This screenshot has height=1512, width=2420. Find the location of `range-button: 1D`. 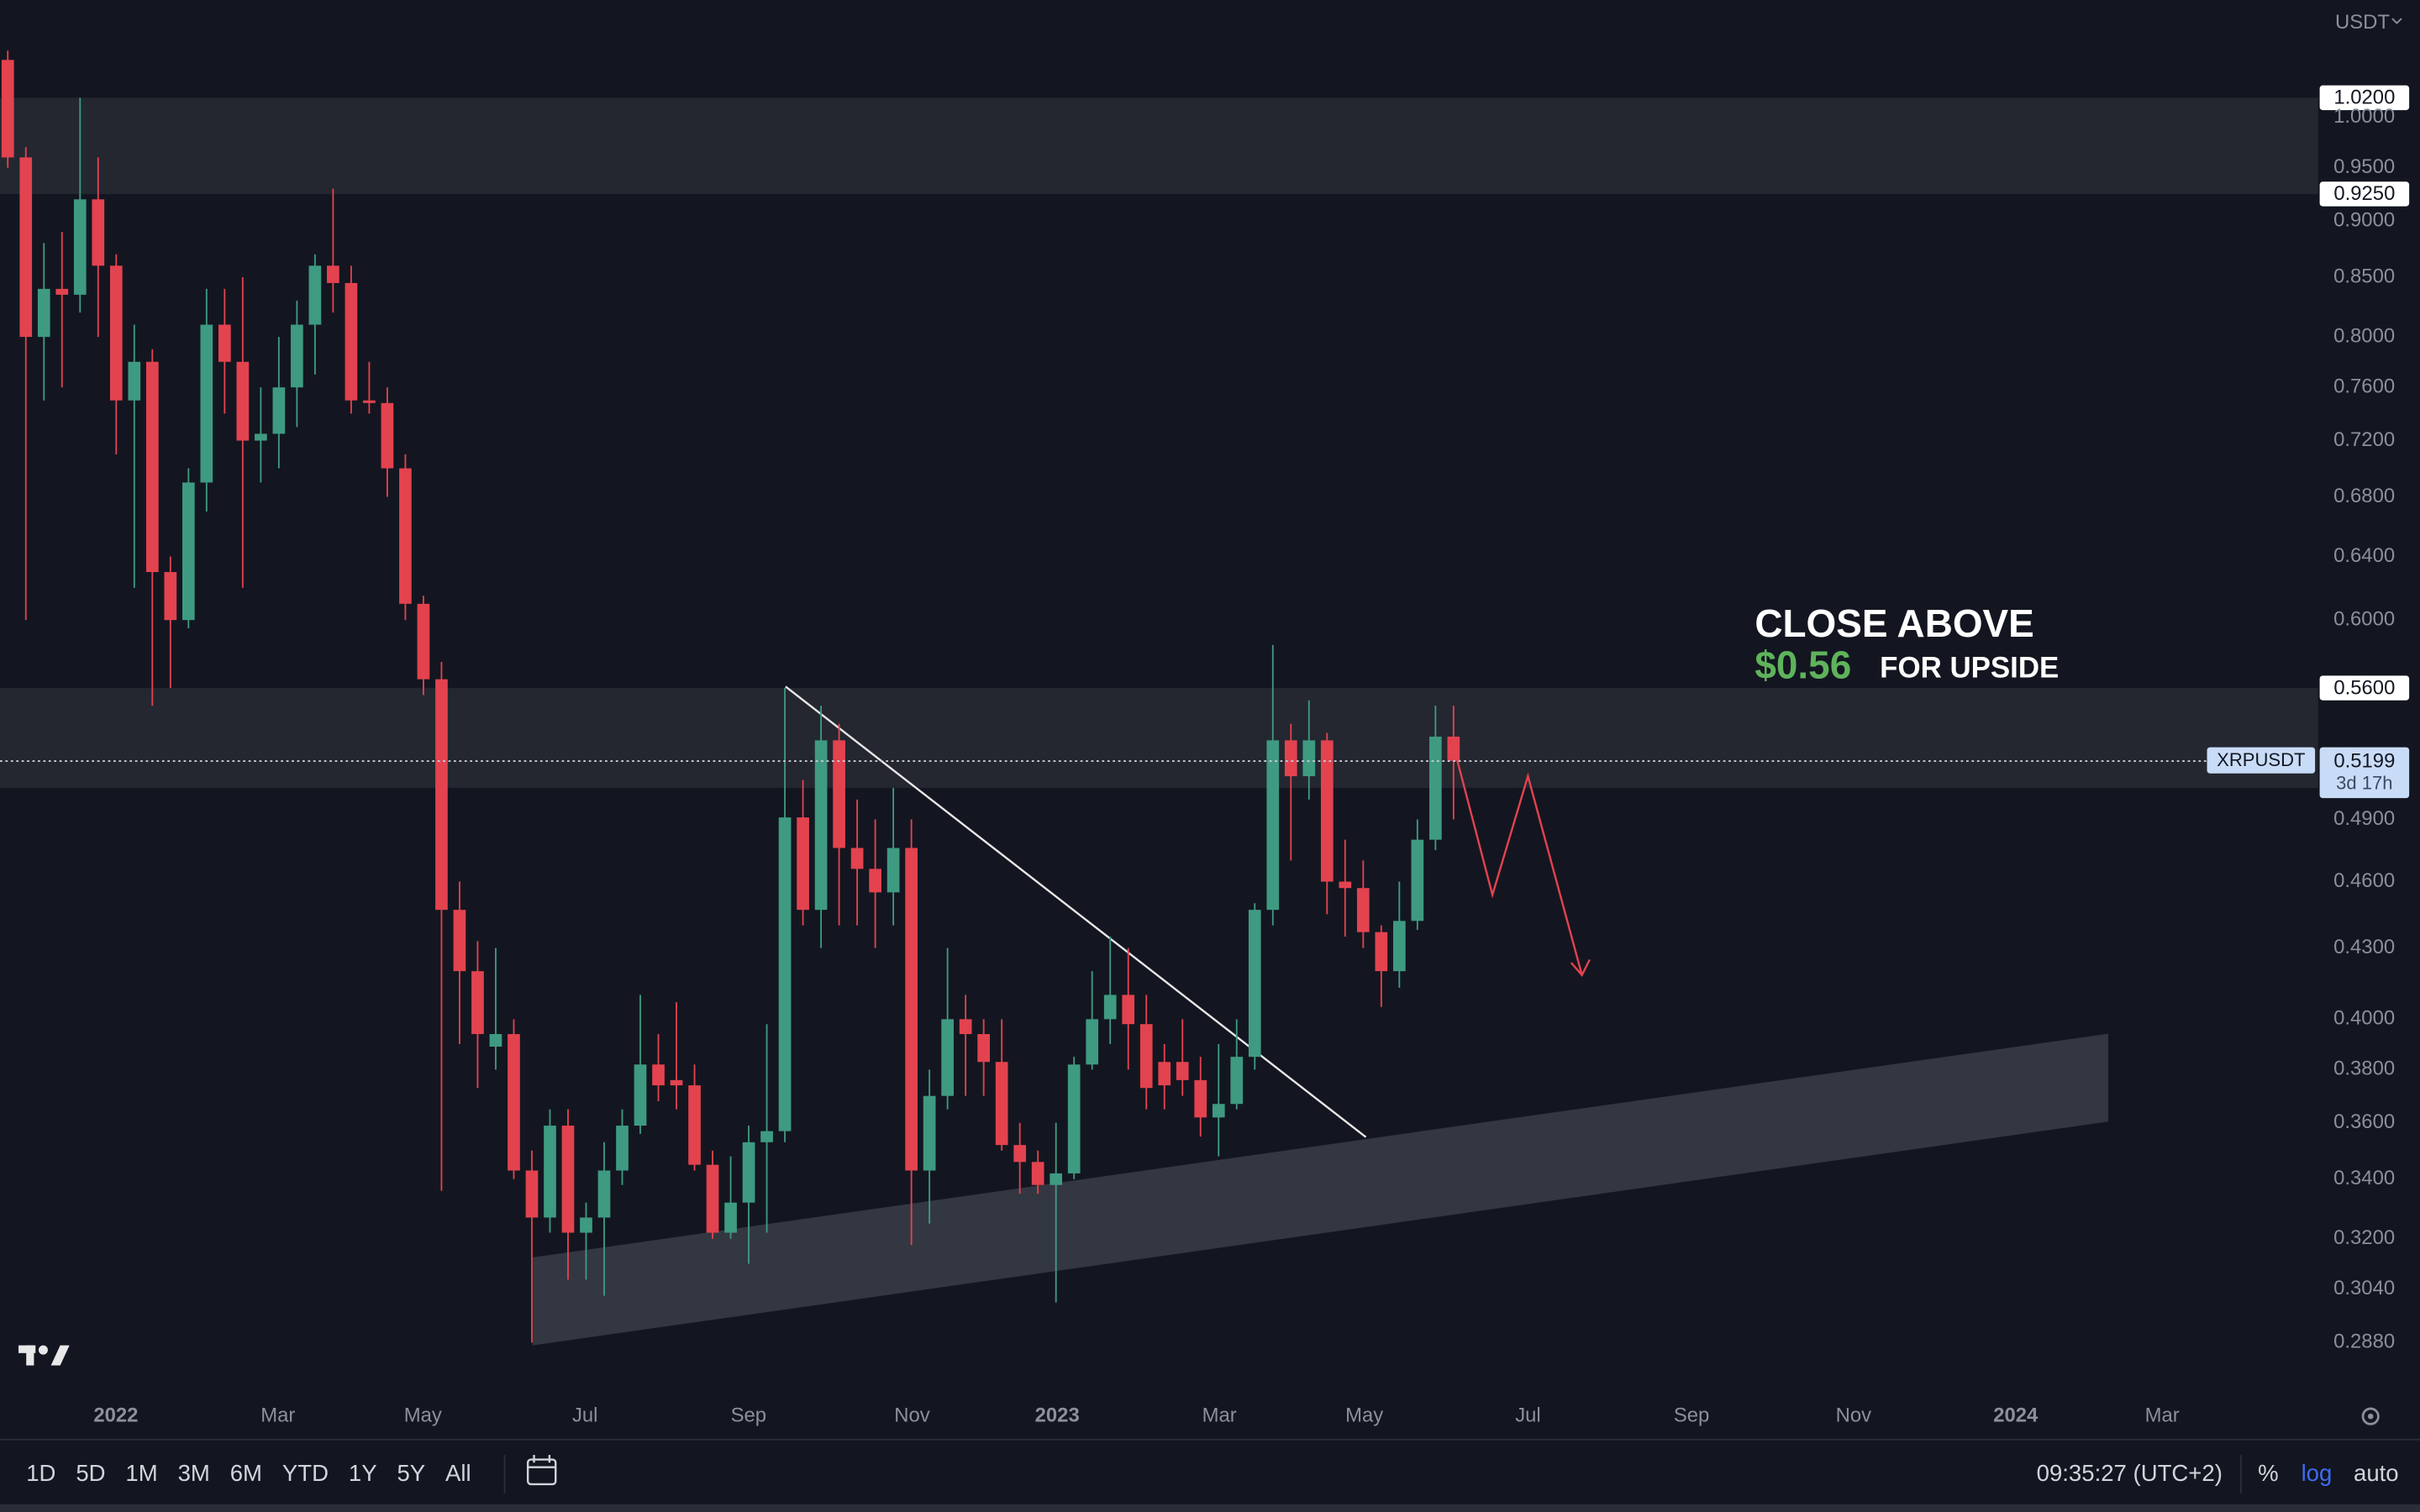

range-button: 1D is located at coordinates (40, 1473).